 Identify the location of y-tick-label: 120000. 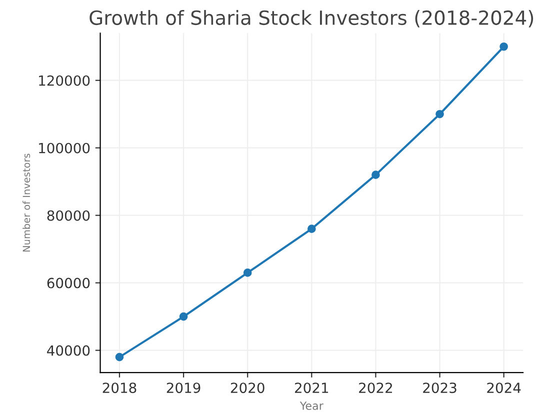
(64, 80).